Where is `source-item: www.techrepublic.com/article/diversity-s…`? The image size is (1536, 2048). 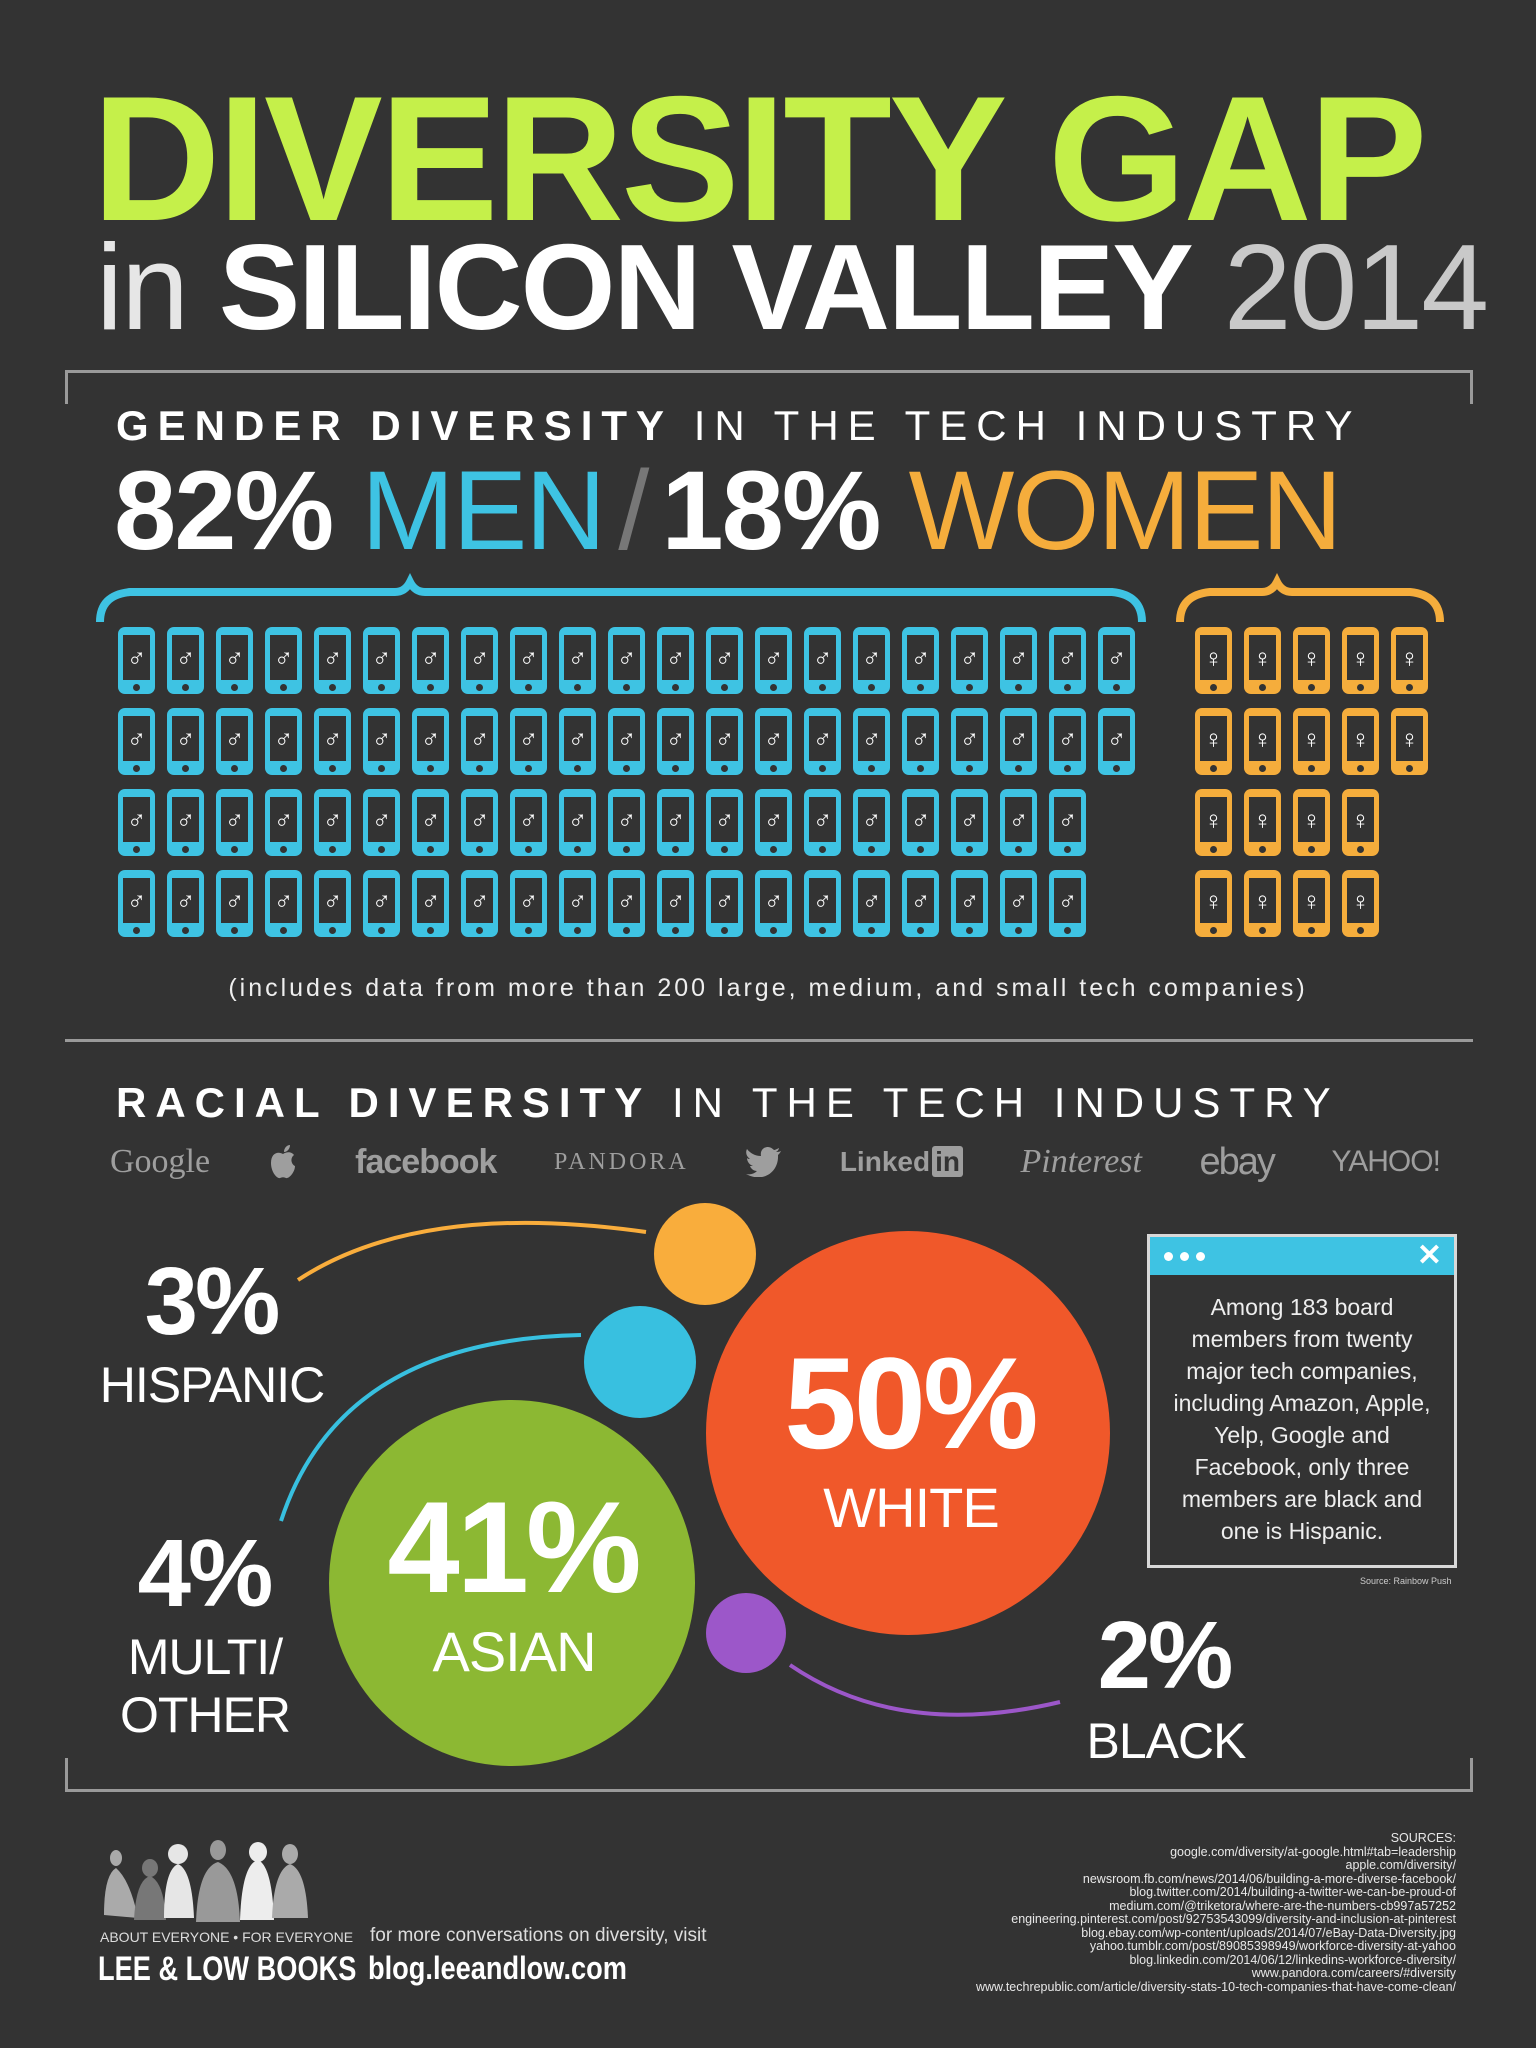 source-item: www.techrepublic.com/article/diversity-s… is located at coordinates (1215, 1986).